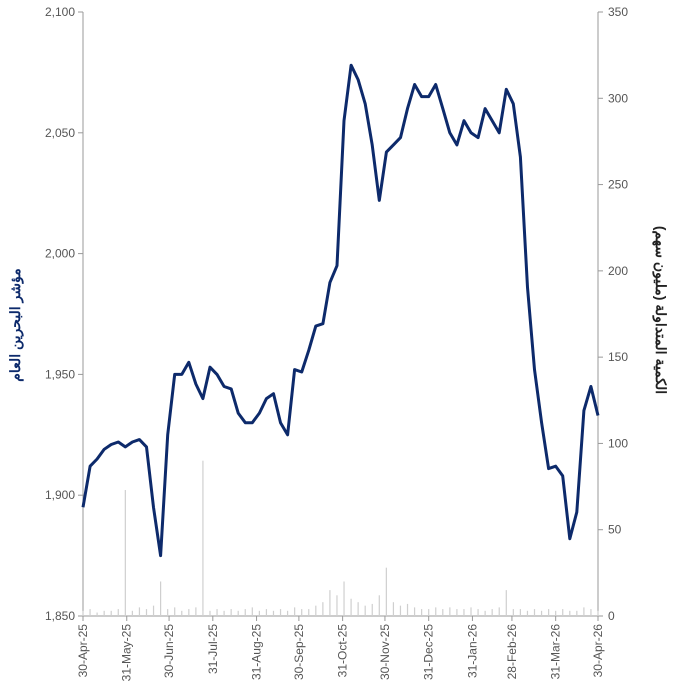  I want to click on x-tick-label: 28-Feb-26, so click(512, 652).